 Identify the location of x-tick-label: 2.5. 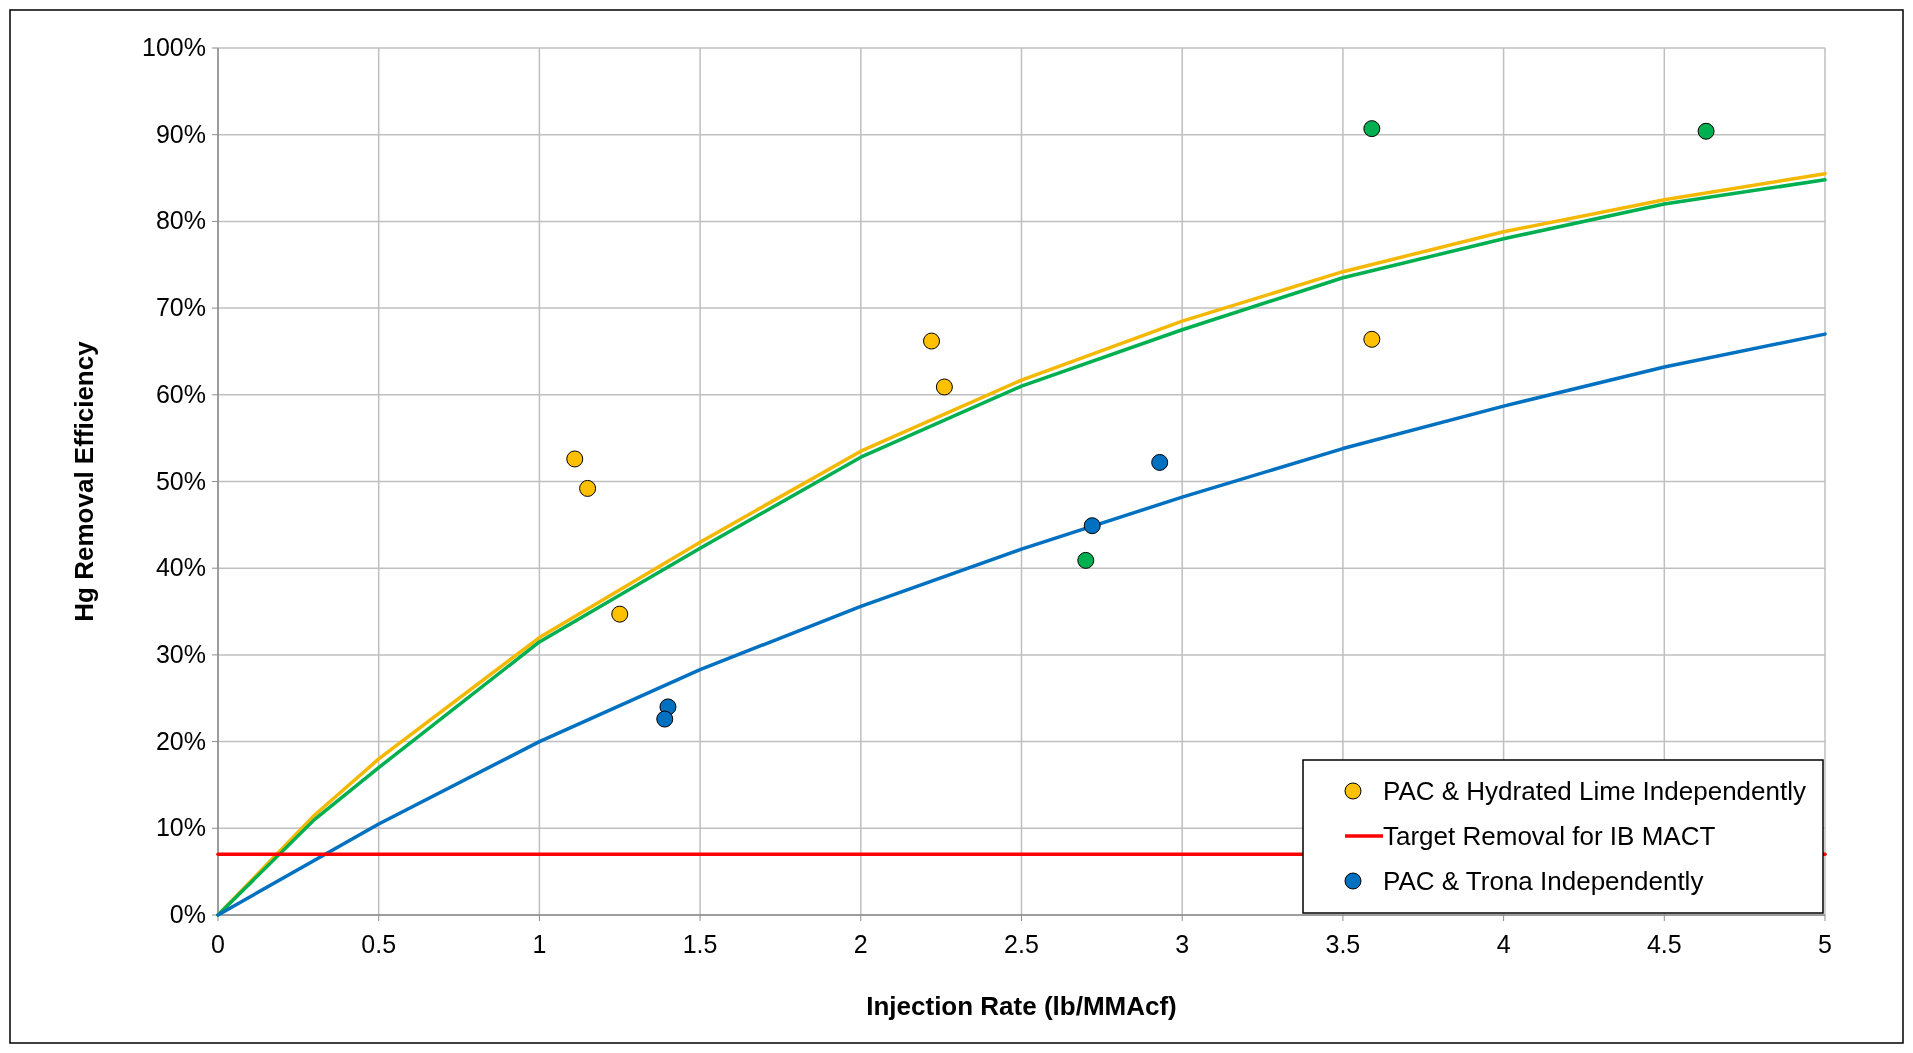
(1021, 944).